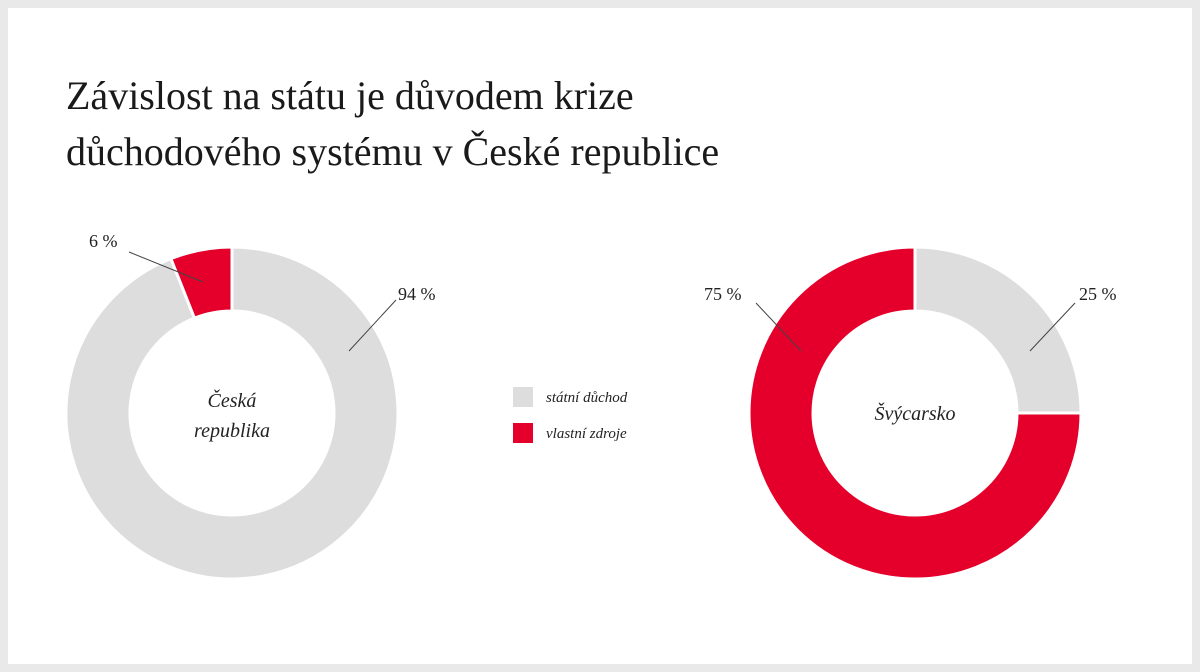 This screenshot has width=1200, height=672. Describe the element at coordinates (232, 431) in the screenshot. I see `center-label-cz-line-2: republika` at that location.